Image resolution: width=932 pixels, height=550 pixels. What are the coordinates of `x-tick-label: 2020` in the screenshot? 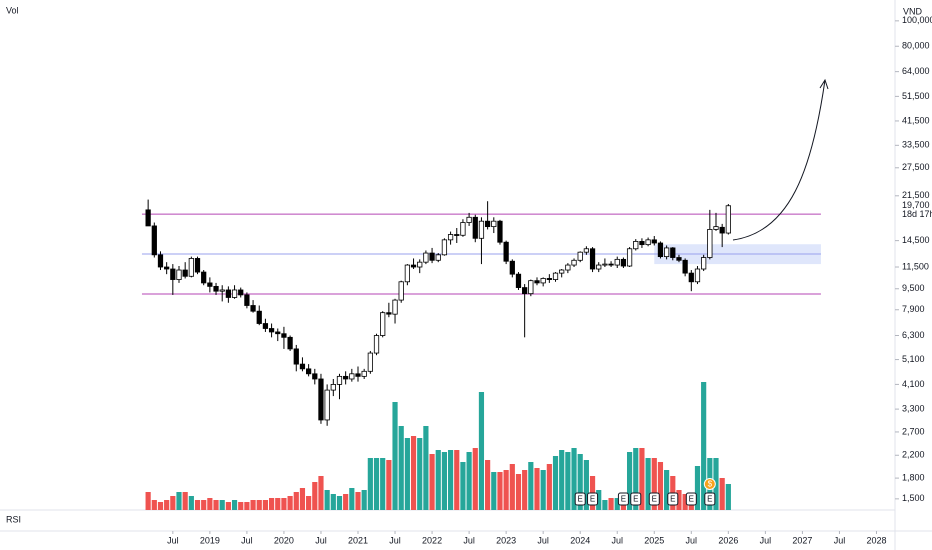 It's located at (284, 540).